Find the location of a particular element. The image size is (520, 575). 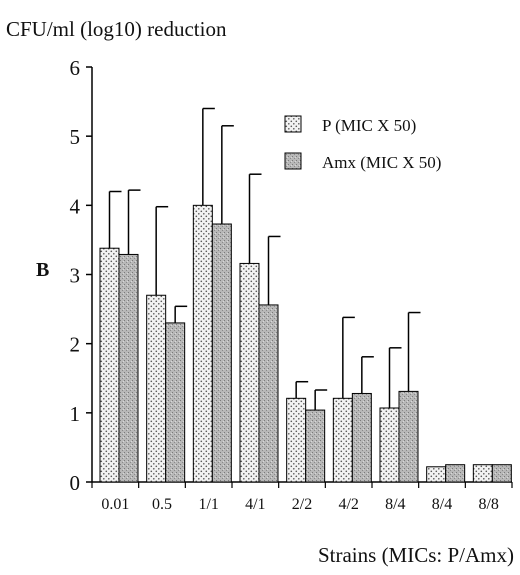

legend: P (MIC X 50) Amx (MIC X 50) is located at coordinates (362, 143).